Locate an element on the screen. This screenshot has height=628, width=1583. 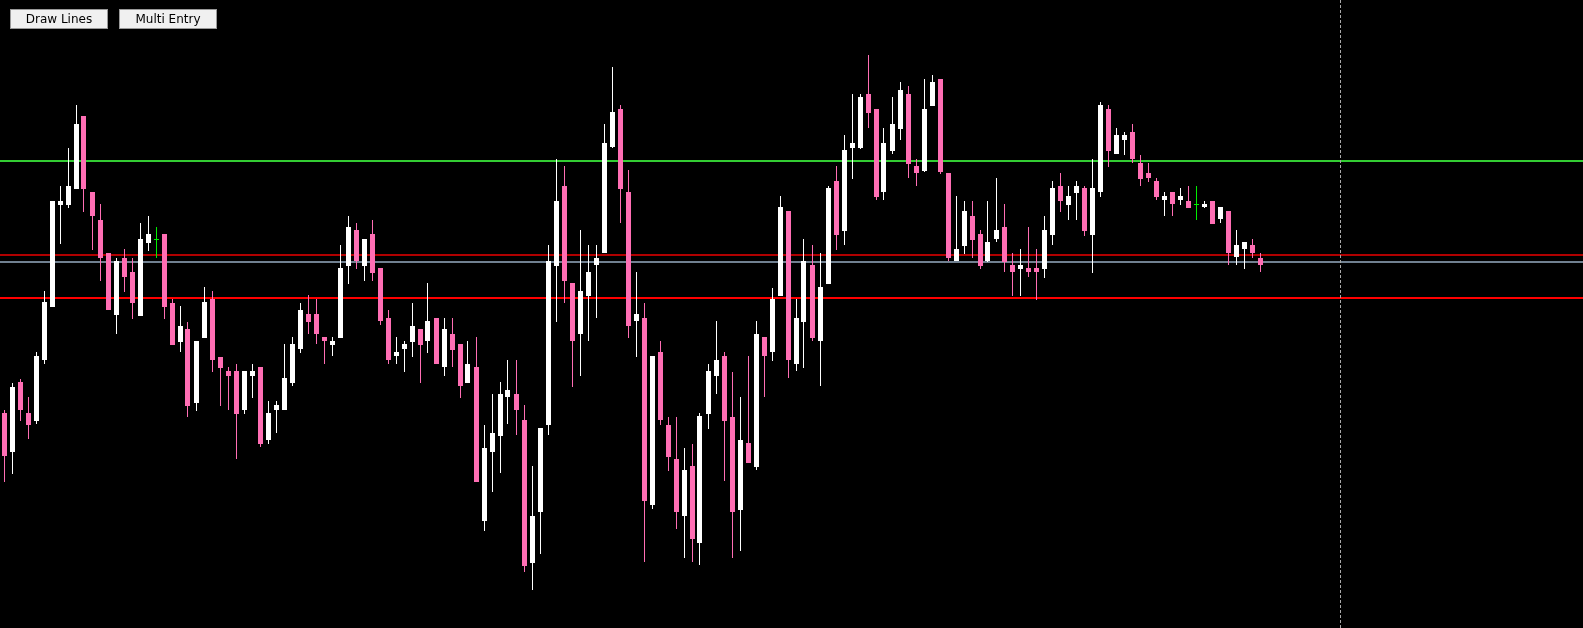
text: Draw Lines is located at coordinates (59, 19).